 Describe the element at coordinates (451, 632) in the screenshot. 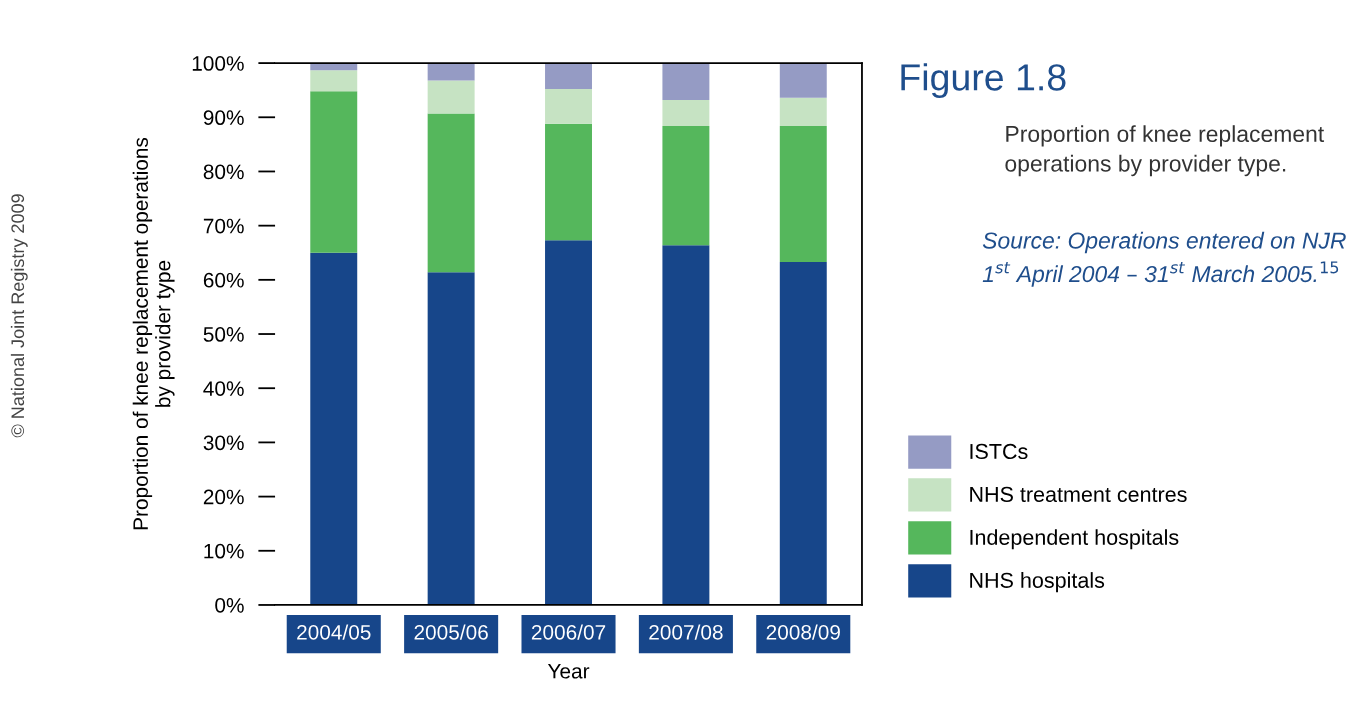

I see `x-tick-label: 2005/06` at that location.